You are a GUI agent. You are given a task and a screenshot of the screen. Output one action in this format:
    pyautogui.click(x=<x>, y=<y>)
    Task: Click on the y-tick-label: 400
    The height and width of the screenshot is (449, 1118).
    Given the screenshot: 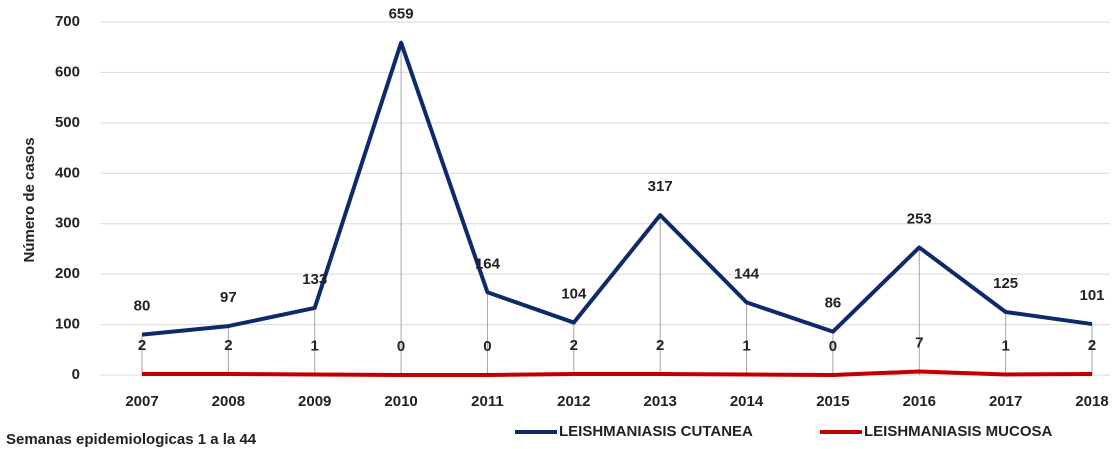 What is the action you would take?
    pyautogui.click(x=67, y=172)
    